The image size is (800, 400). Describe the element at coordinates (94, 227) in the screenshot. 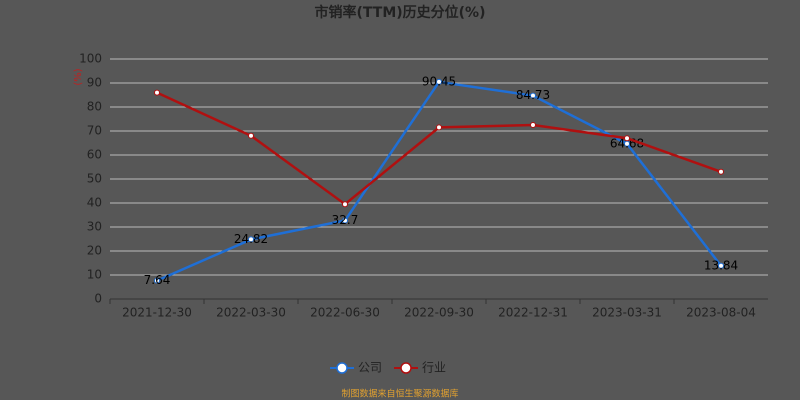

I see `y-tick-label: 30` at that location.